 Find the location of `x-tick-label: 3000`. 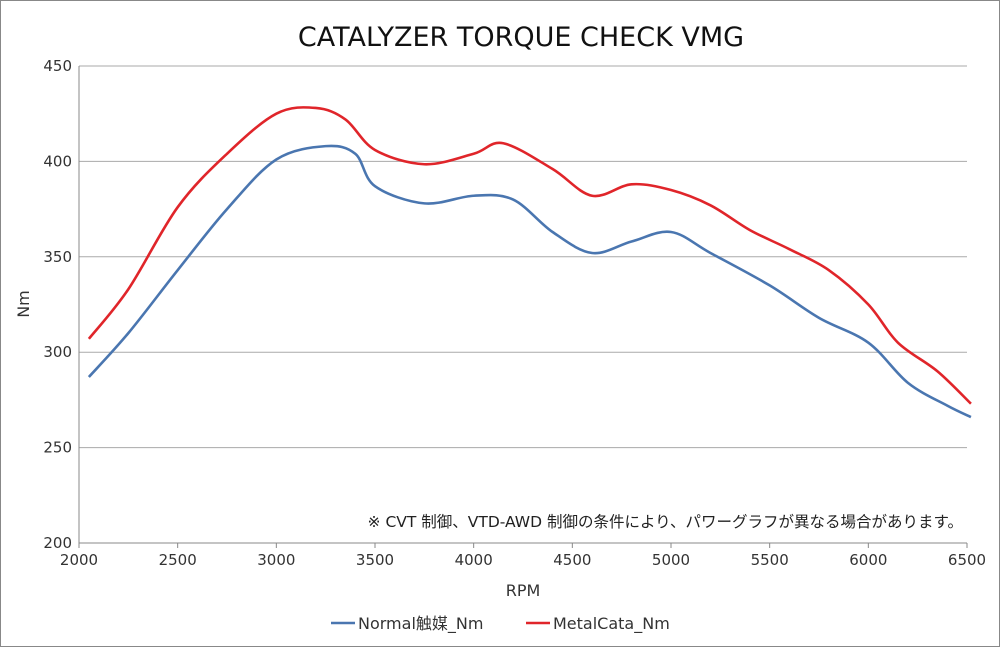

x-tick-label: 3000 is located at coordinates (276, 560).